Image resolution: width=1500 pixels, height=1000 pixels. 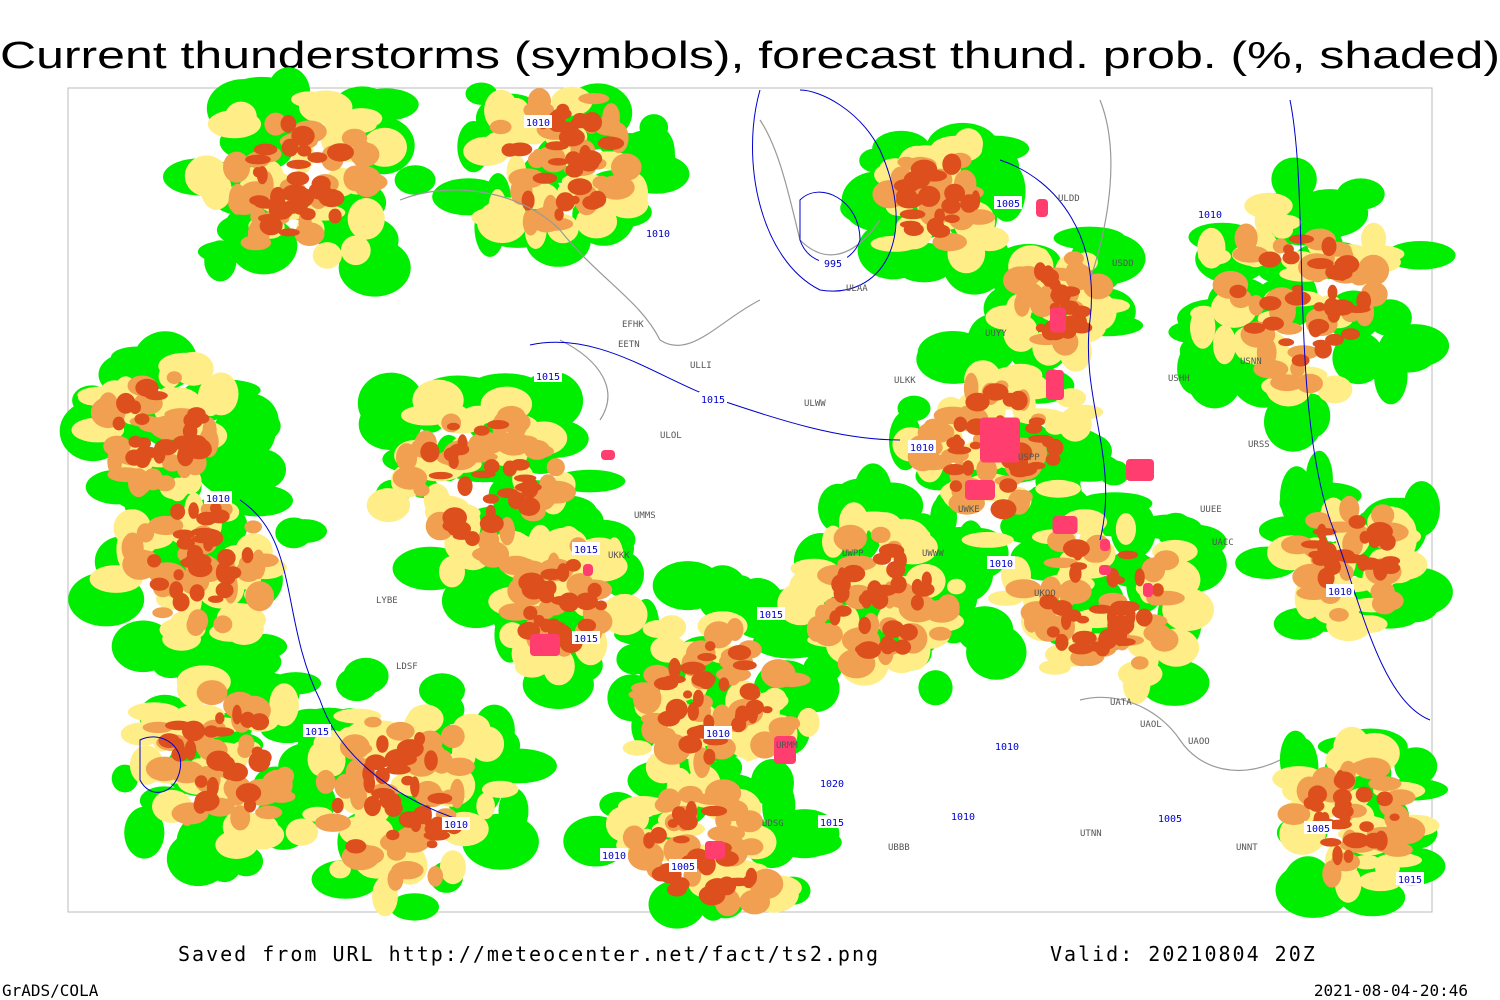 I want to click on station-label: UWKE, so click(x=969, y=510).